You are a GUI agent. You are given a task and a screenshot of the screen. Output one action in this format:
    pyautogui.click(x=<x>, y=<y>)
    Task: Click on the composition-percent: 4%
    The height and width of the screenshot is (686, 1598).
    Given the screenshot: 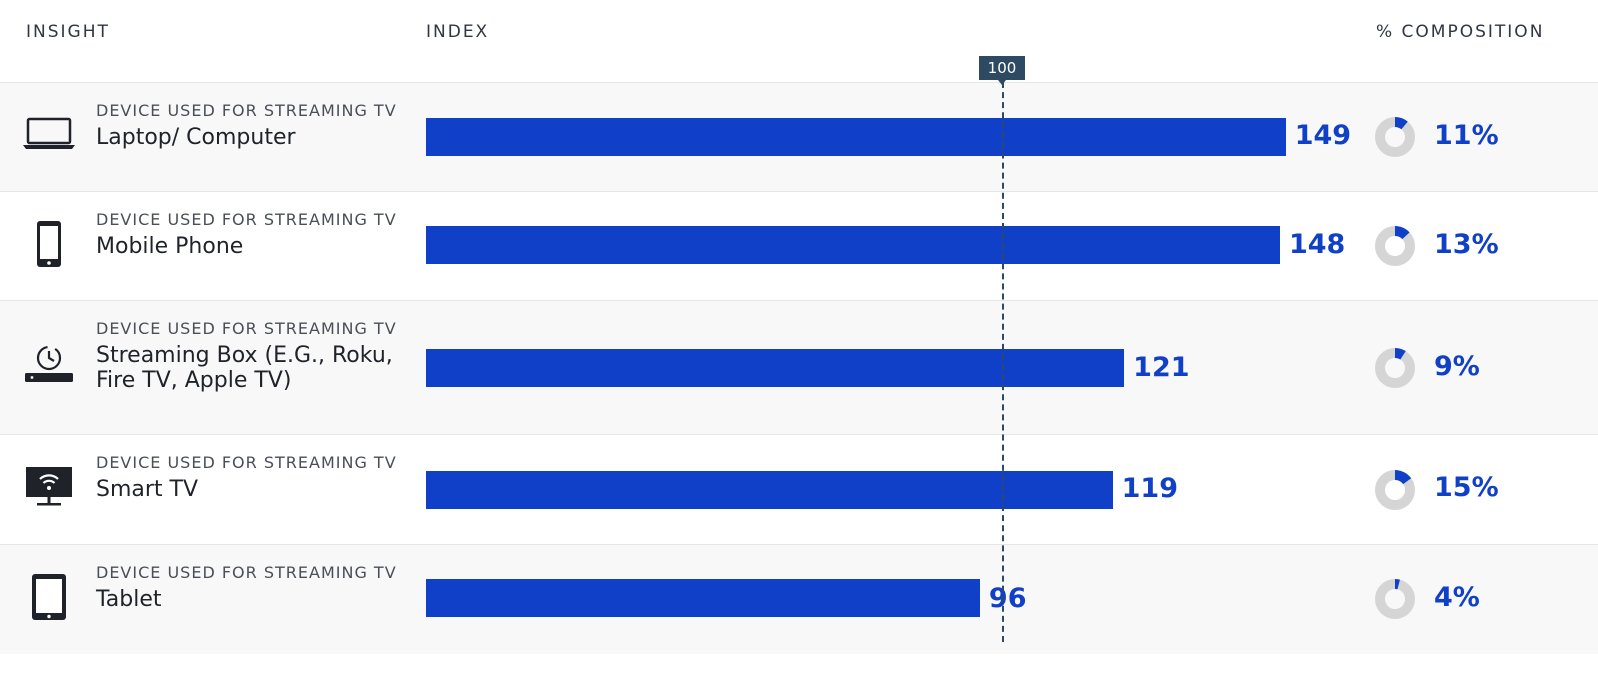 What is the action you would take?
    pyautogui.click(x=1457, y=597)
    